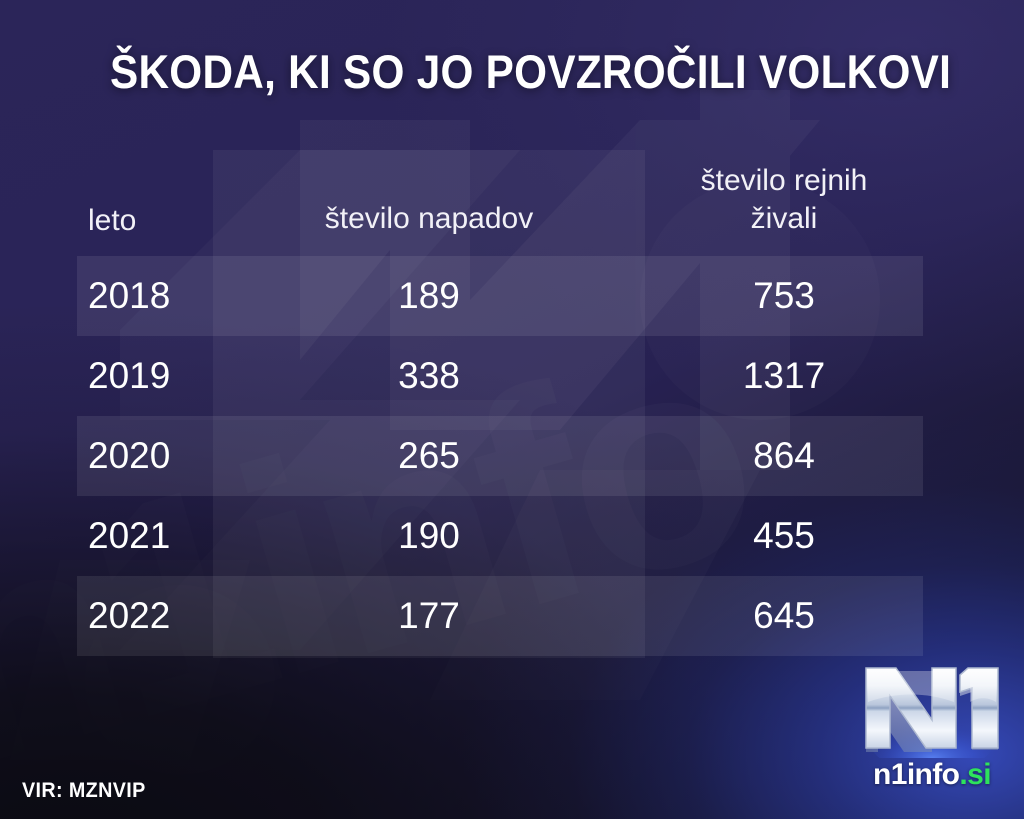  Describe the element at coordinates (500, 296) in the screenshot. I see `table-row: 2018 189 753` at that location.